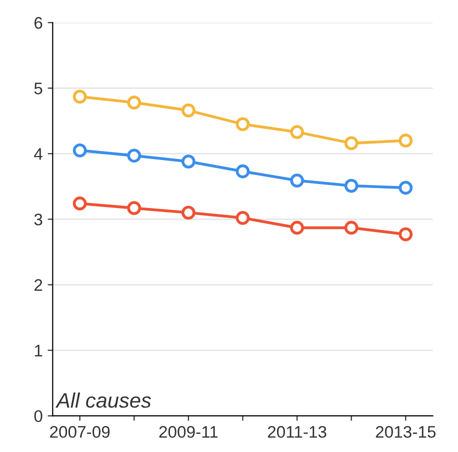  I want to click on x-tick-label: 2011-13, so click(297, 432).